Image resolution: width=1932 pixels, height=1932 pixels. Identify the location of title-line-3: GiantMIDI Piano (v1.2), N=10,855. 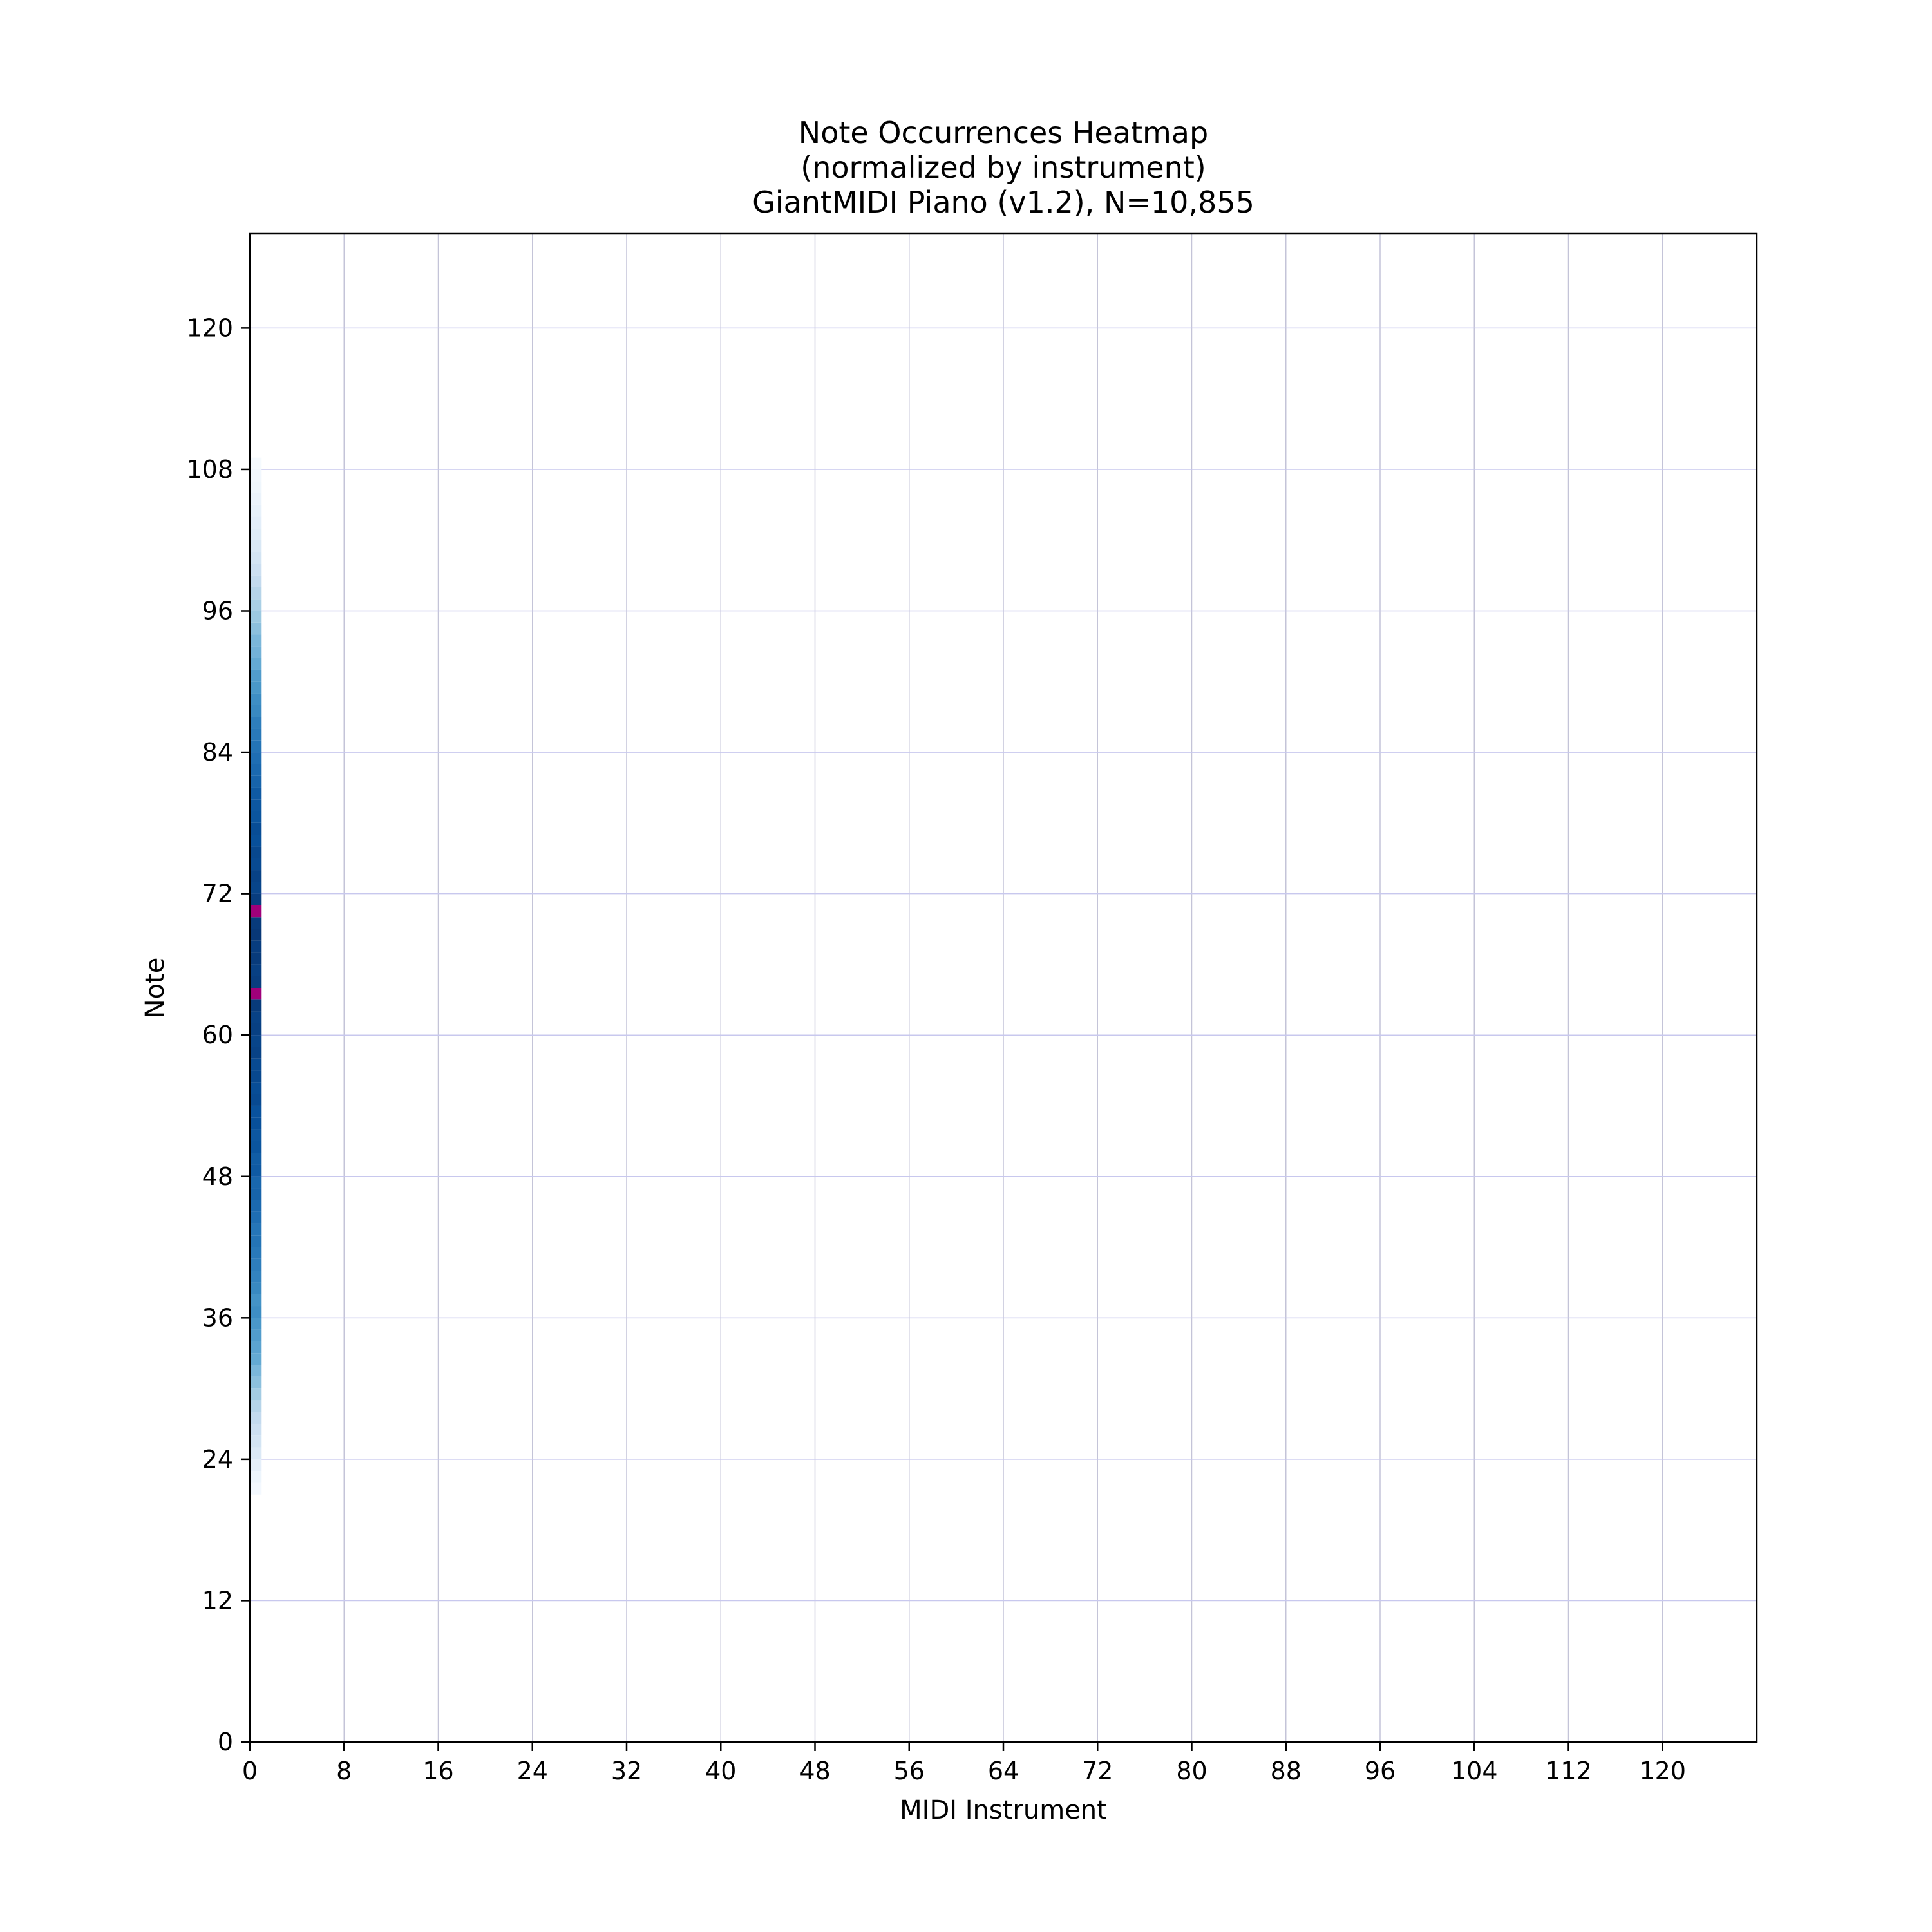
(1004, 202).